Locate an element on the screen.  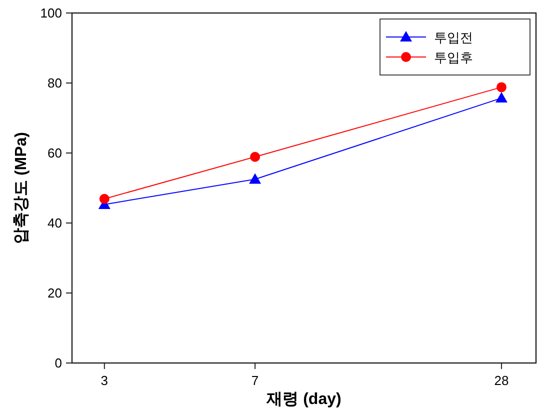
y-tick-label: 0 is located at coordinates (58, 363).